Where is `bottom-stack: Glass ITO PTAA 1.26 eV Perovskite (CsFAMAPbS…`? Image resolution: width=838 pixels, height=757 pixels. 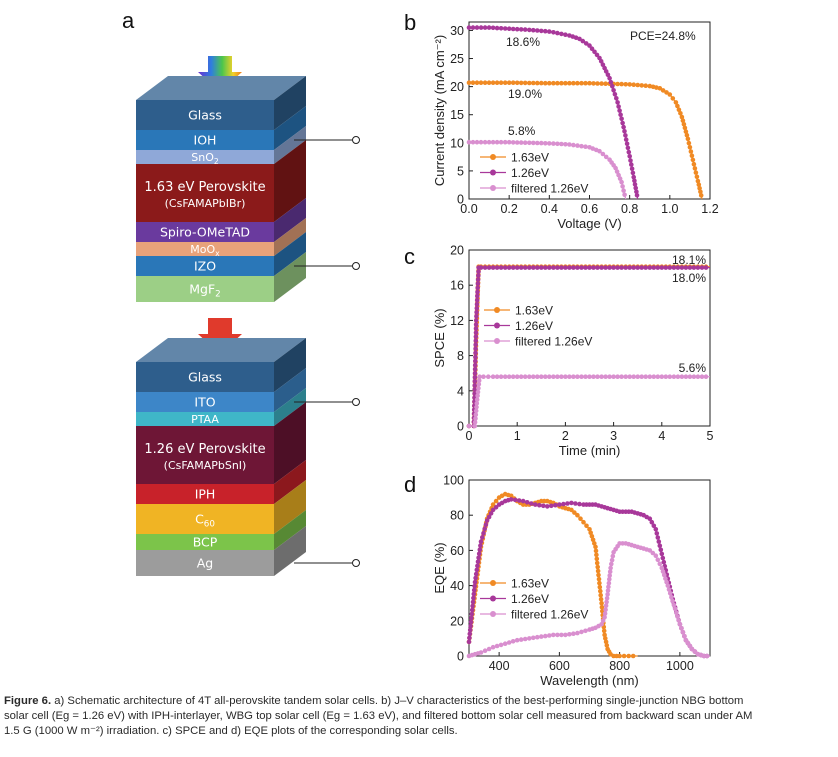
bottom-stack: Glass ITO PTAA 1.26 eV Perovskite (CsFAMAPbS… is located at coordinates (248, 447).